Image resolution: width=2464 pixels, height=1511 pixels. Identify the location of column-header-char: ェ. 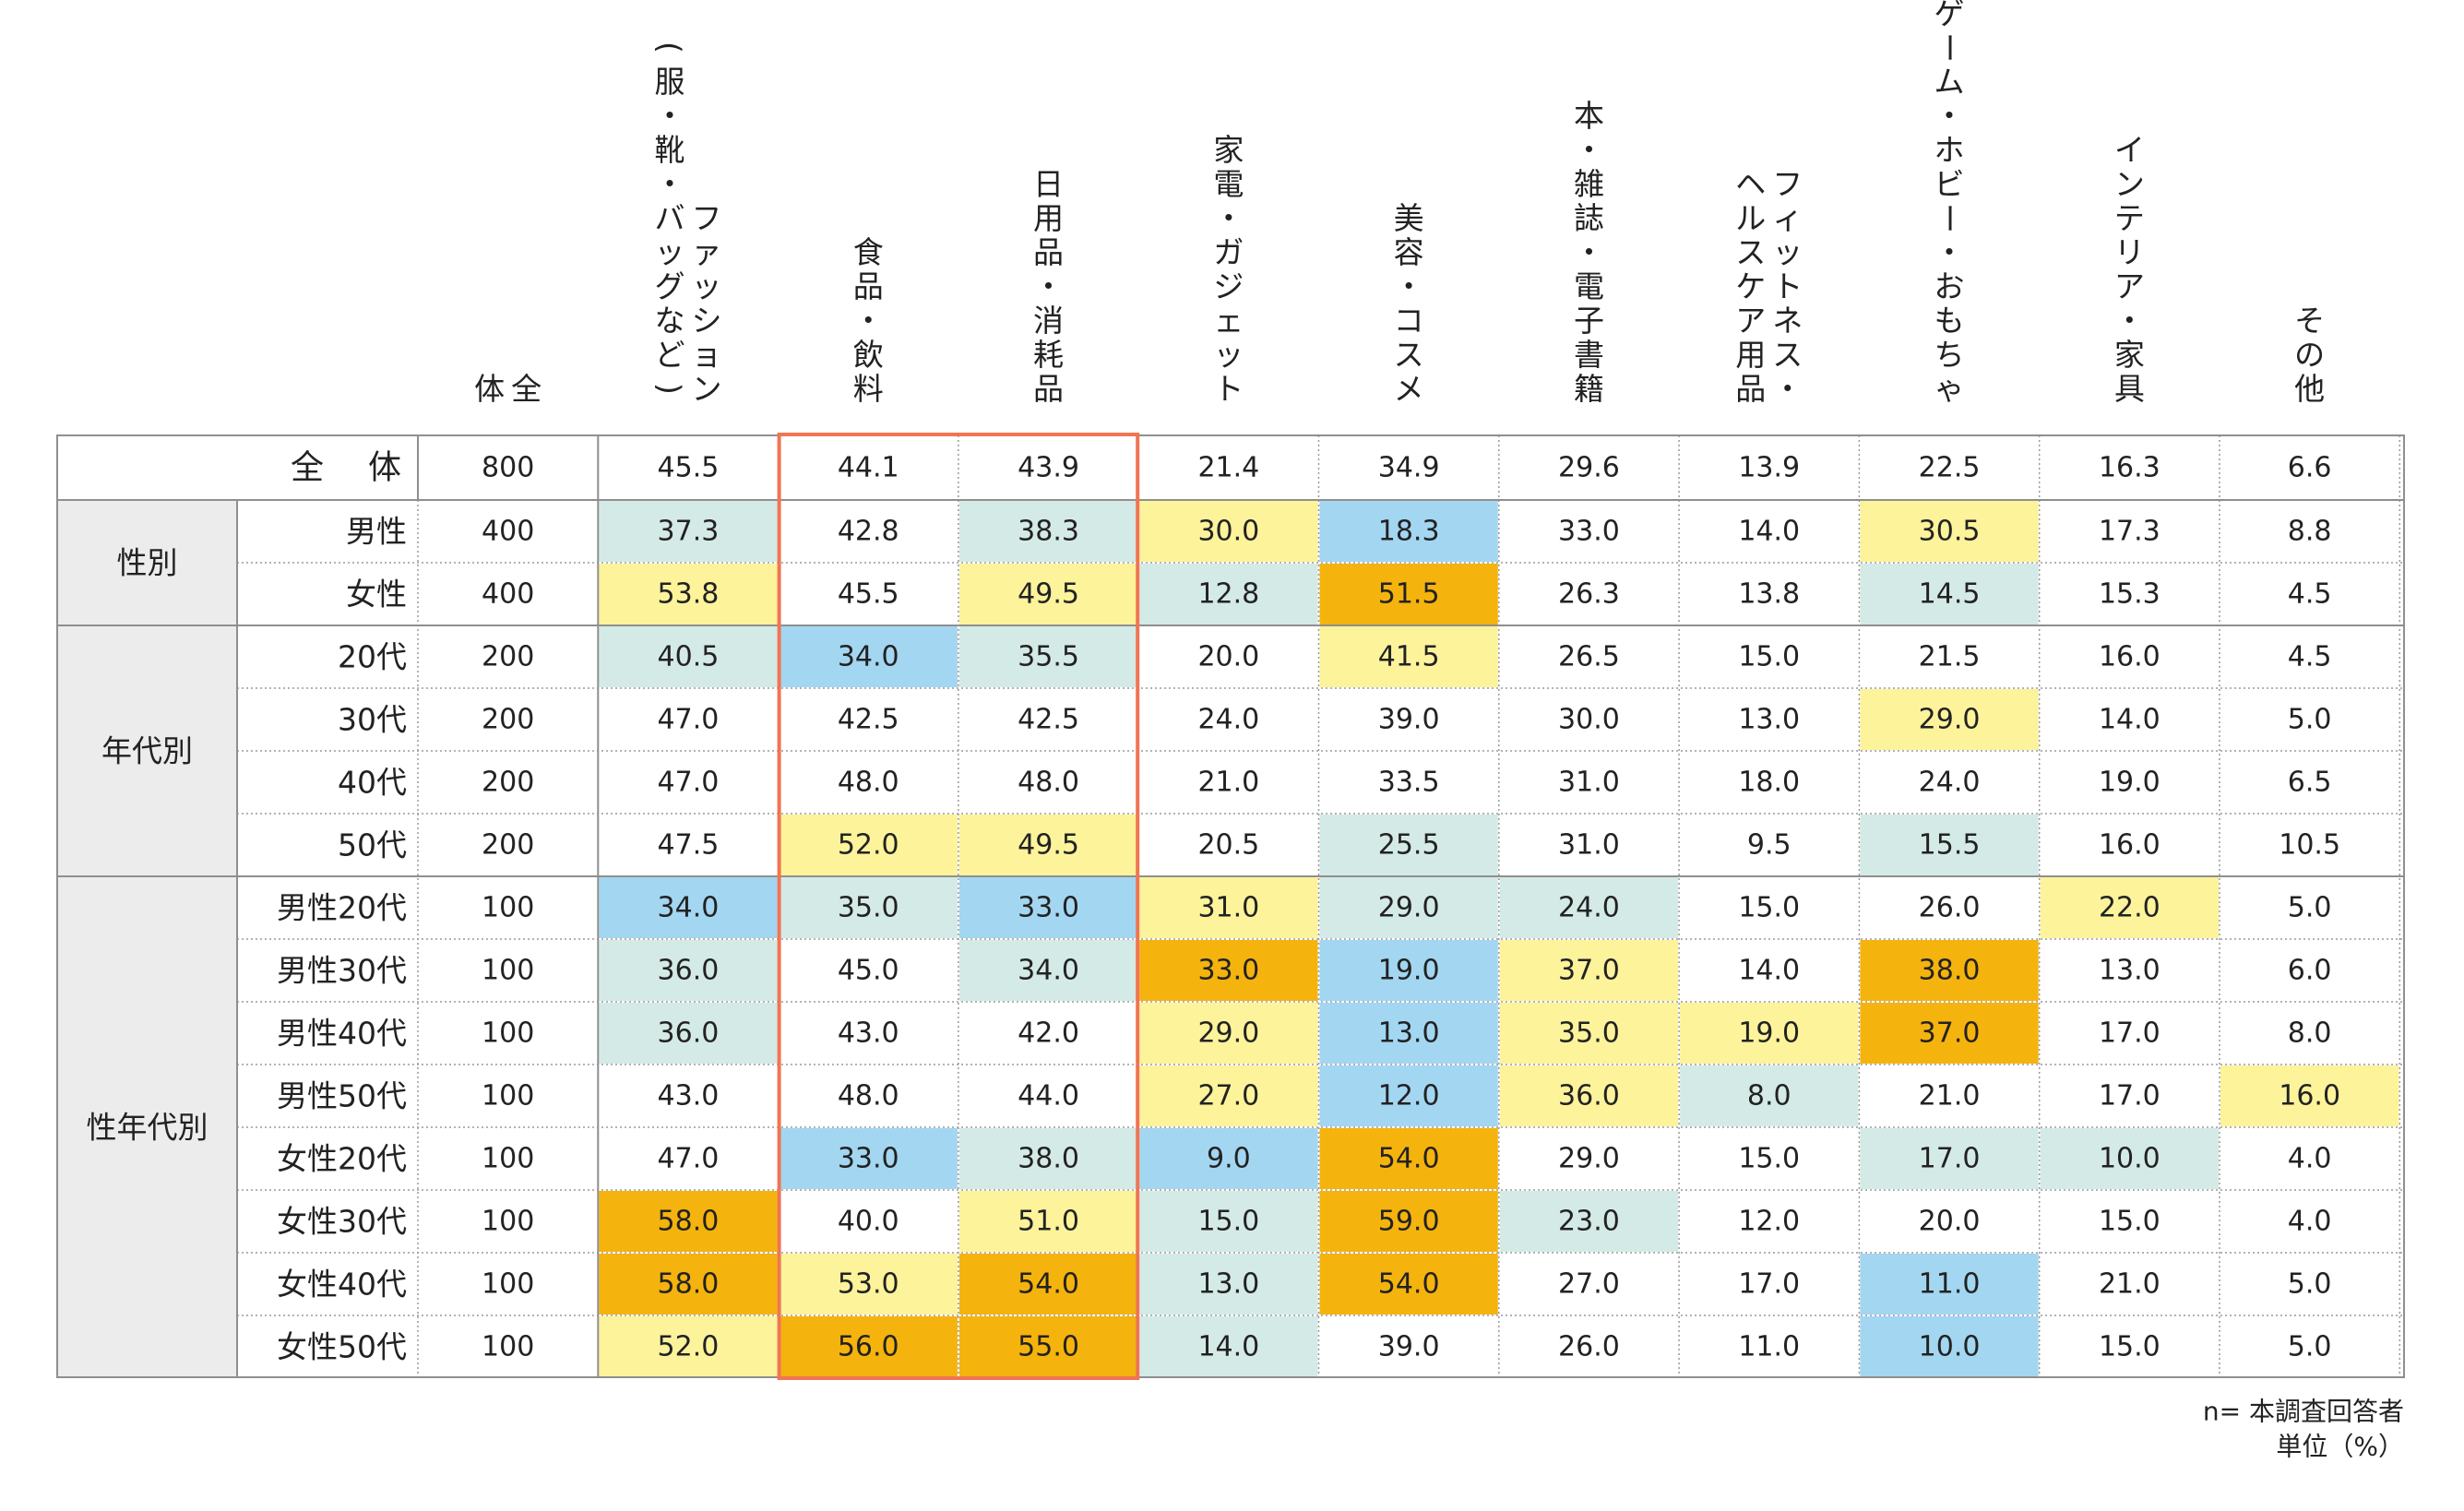
(1228, 321).